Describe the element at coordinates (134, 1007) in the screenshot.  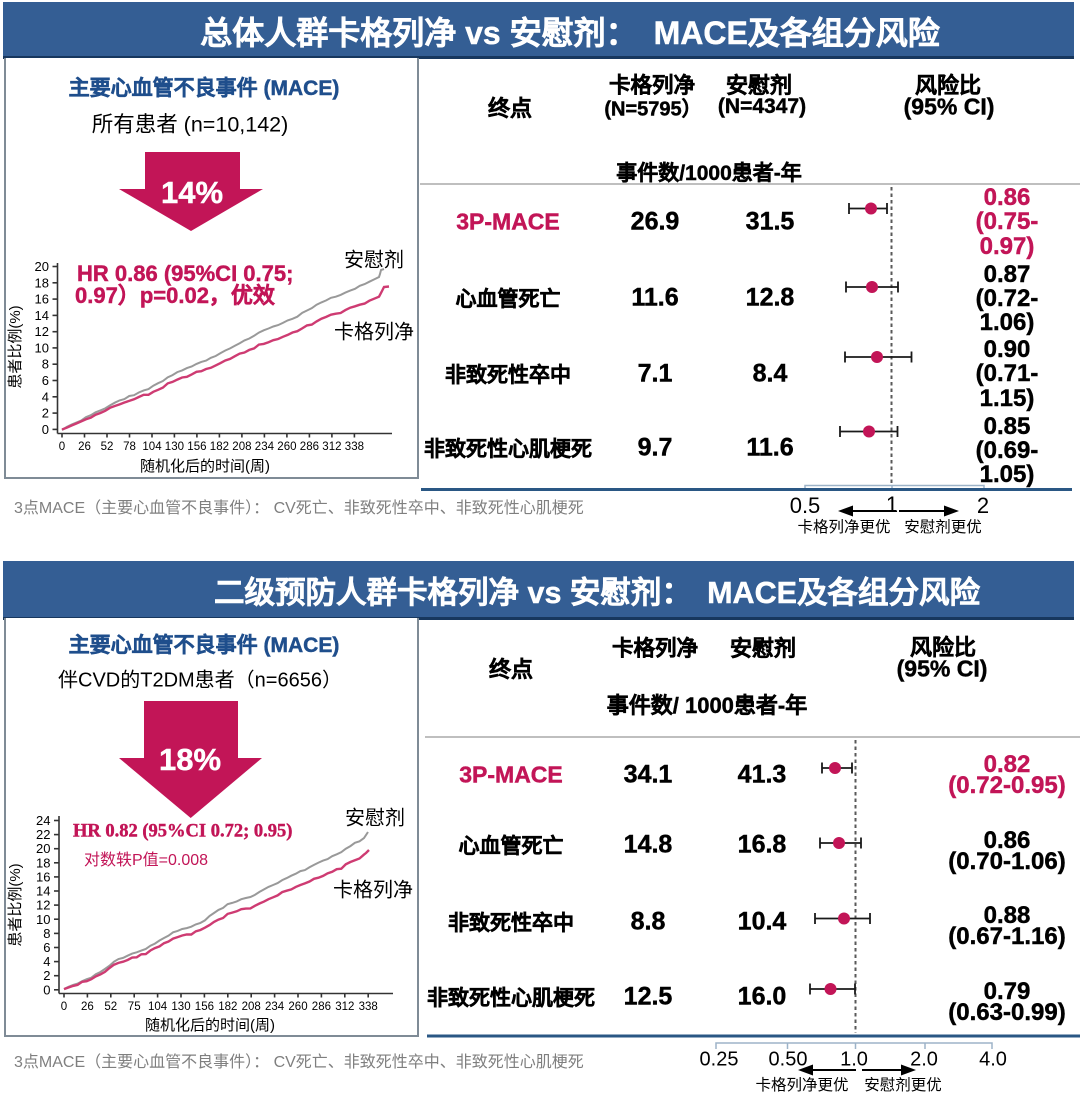
I see `svg-text: 75` at that location.